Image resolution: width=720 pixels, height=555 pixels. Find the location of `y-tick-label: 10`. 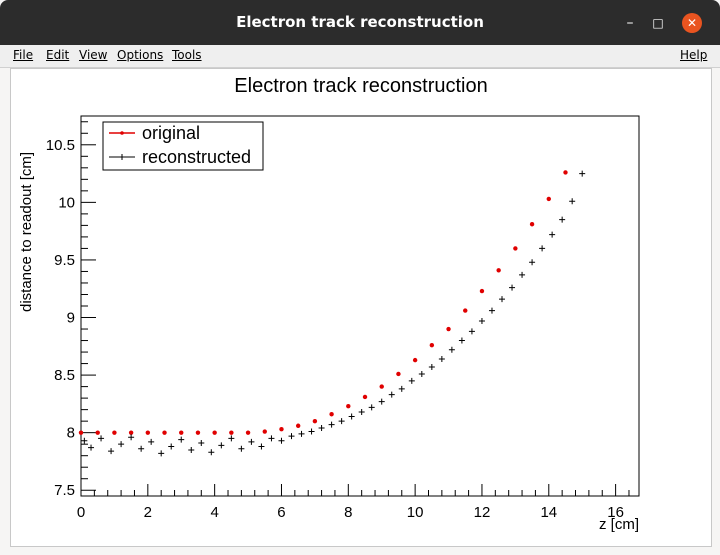

y-tick-label: 10 is located at coordinates (66, 202).